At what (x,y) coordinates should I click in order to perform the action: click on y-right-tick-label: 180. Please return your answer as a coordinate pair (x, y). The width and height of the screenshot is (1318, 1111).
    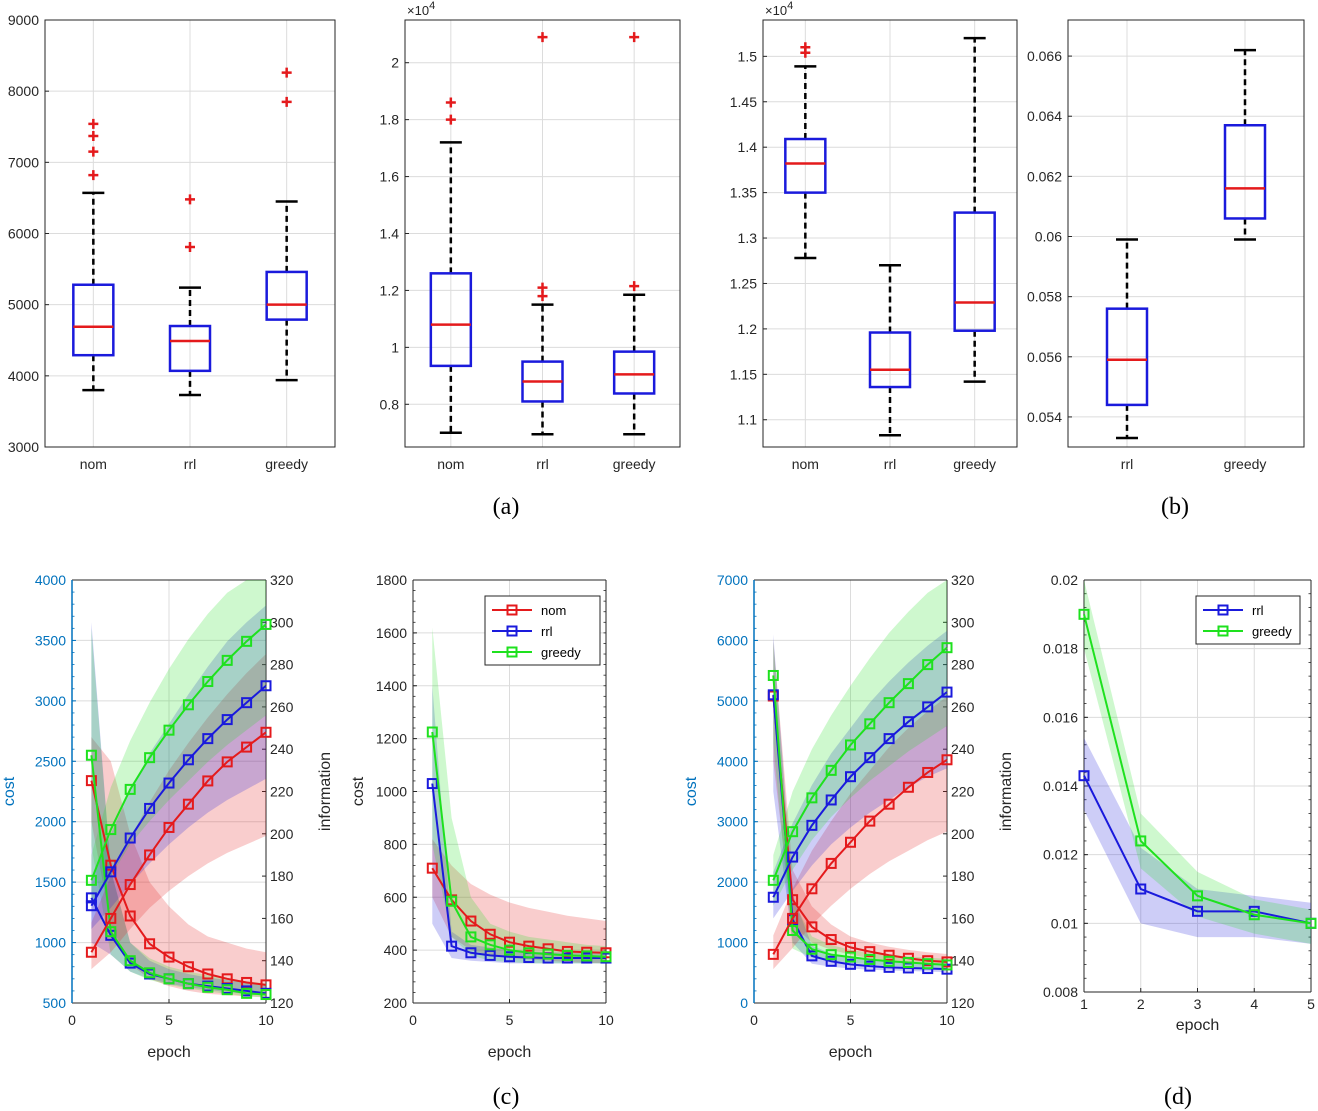
    Looking at the image, I should click on (963, 876).